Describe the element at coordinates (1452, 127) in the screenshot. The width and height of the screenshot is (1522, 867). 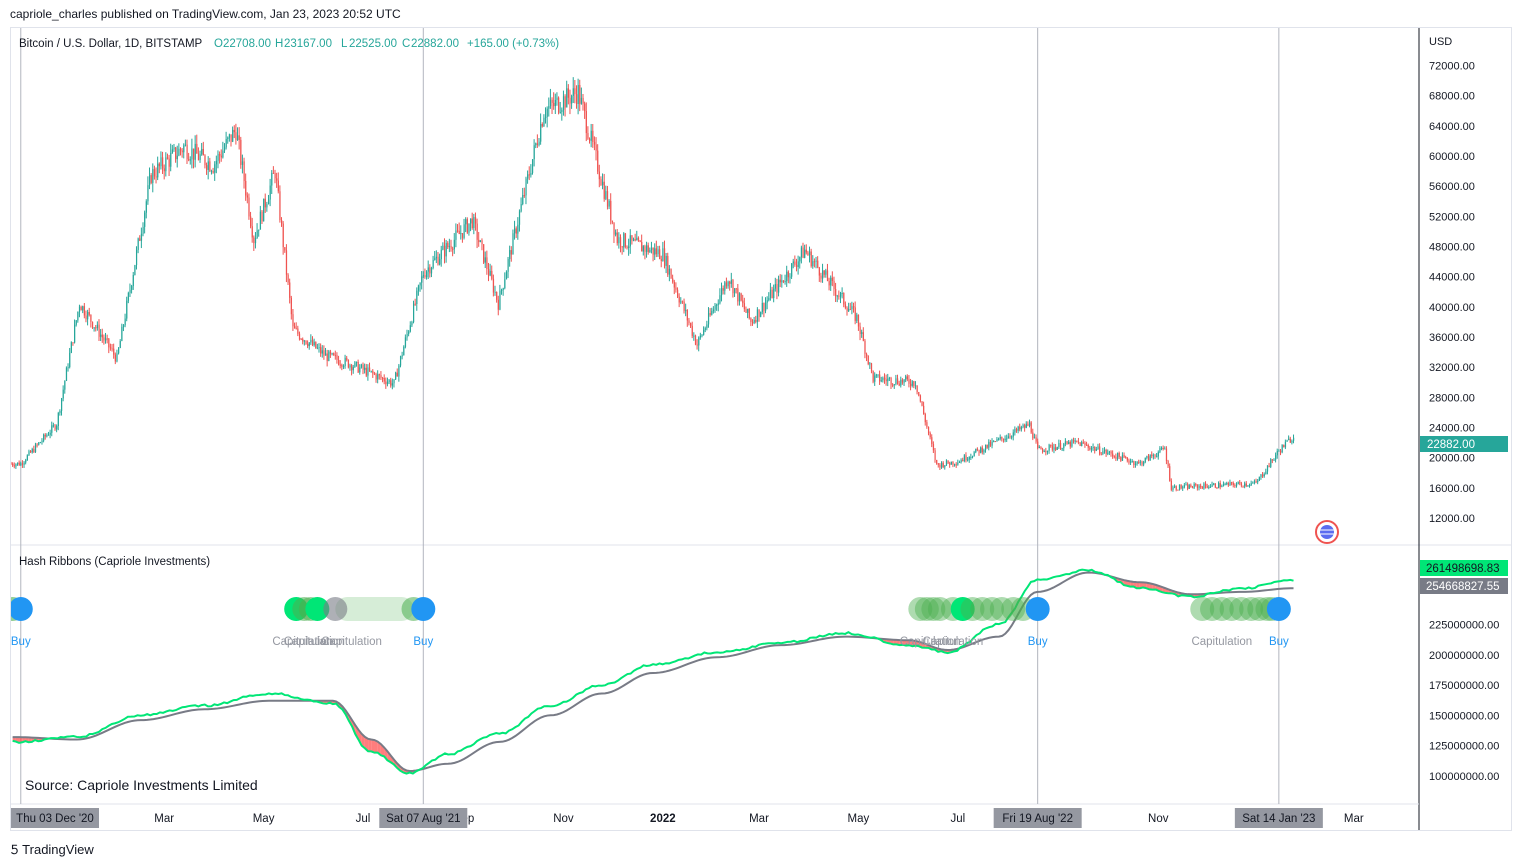
I see `price-tick-label: 64000.00` at that location.